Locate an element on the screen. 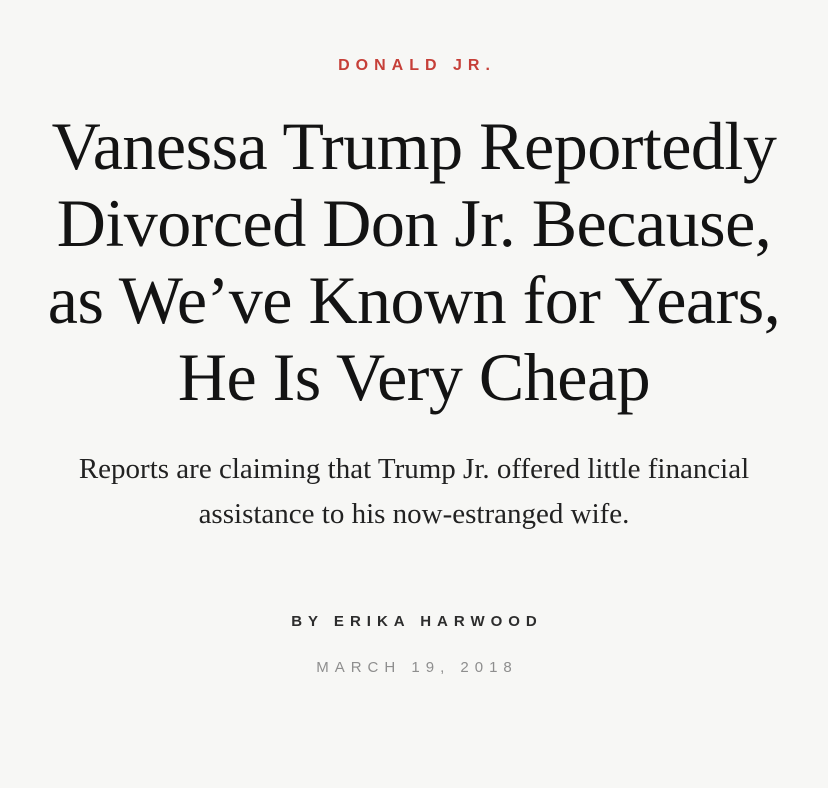 Image resolution: width=828 pixels, height=788 pixels. byline: BY ERIKA HARWOOD is located at coordinates (414, 621).